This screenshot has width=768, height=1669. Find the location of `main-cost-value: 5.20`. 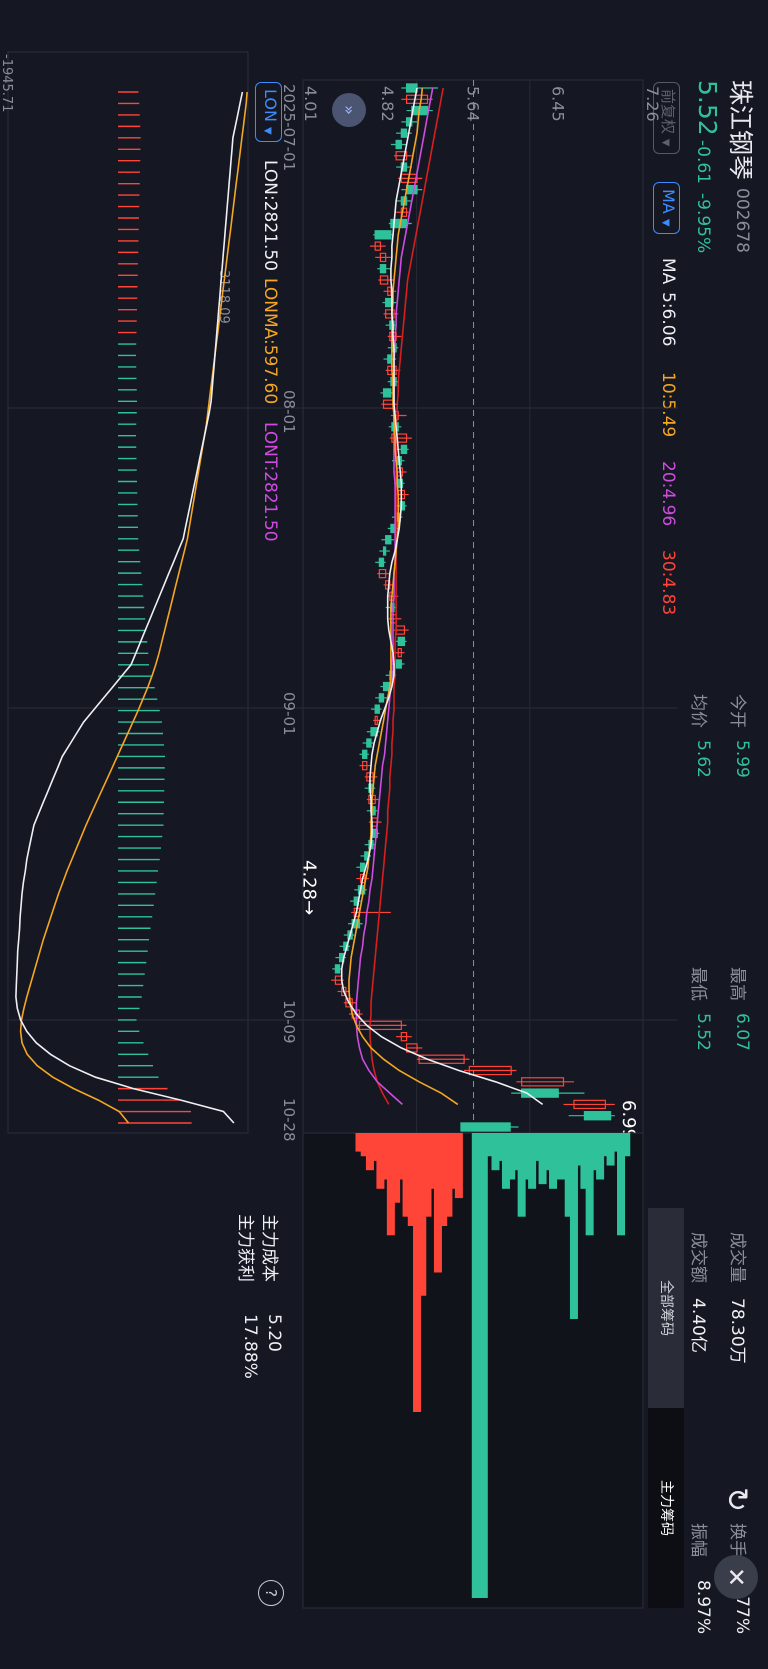

main-cost-value: 5.20 is located at coordinates (274, 1333).